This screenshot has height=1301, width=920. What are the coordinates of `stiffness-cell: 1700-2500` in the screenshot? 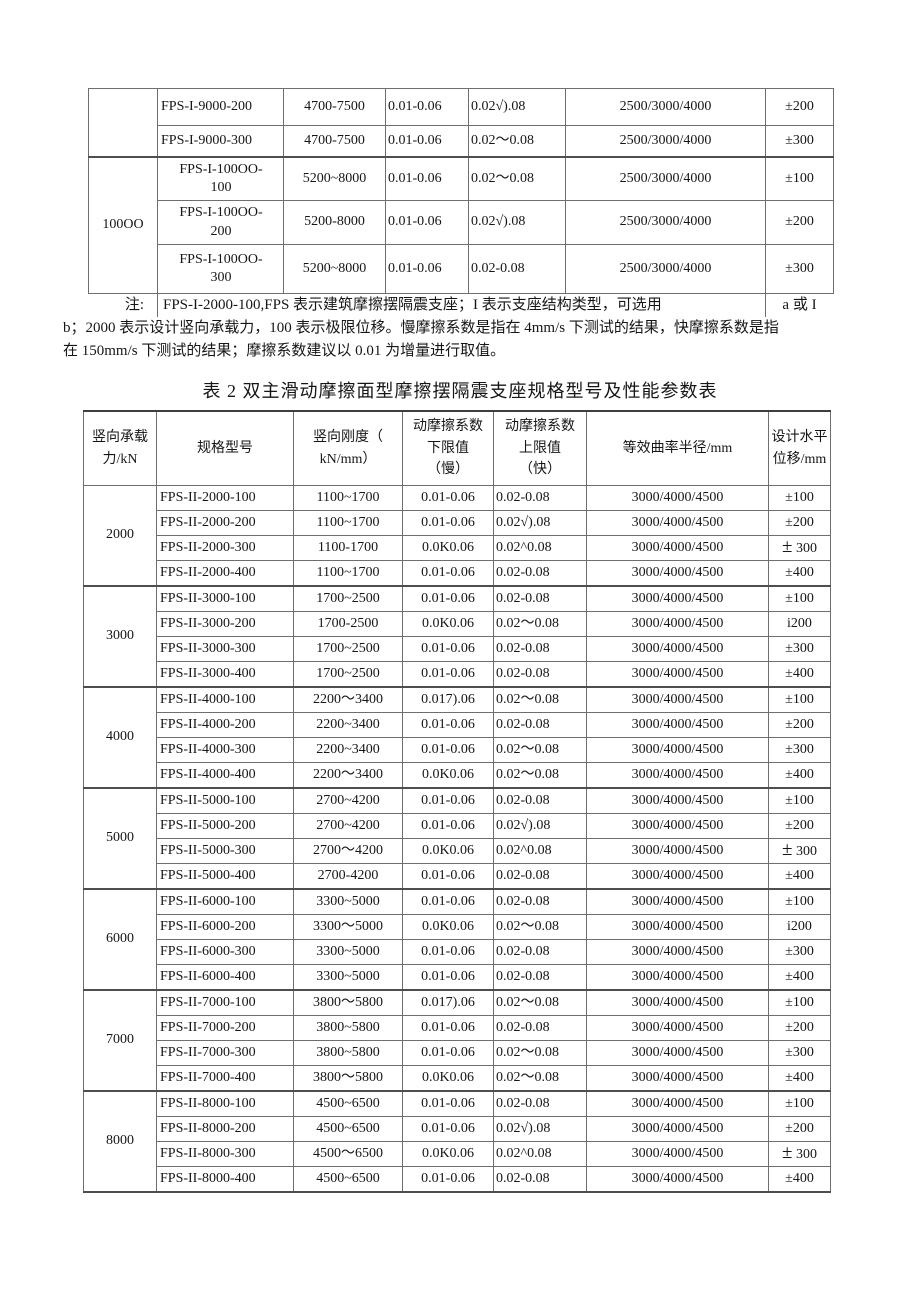 It's located at (348, 624).